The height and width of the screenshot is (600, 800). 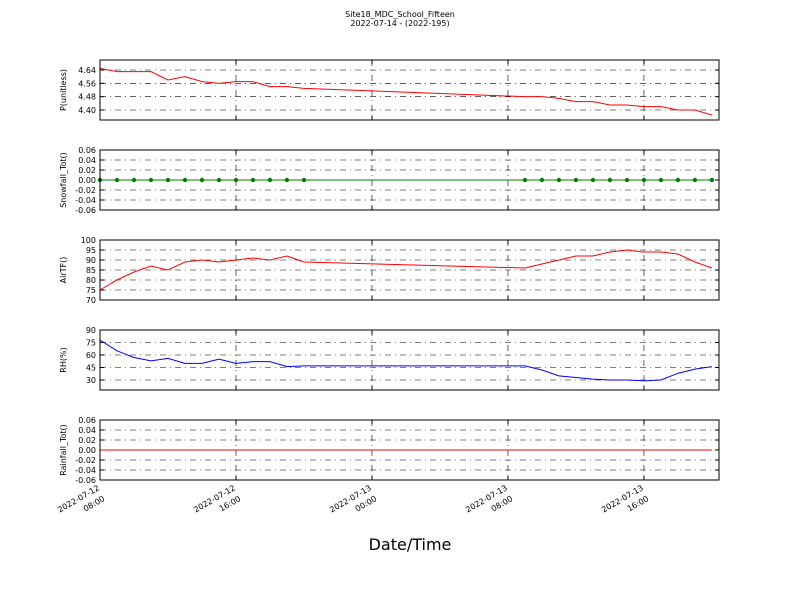 What do you see at coordinates (87, 83) in the screenshot?
I see `y-tick-label: 4.56` at bounding box center [87, 83].